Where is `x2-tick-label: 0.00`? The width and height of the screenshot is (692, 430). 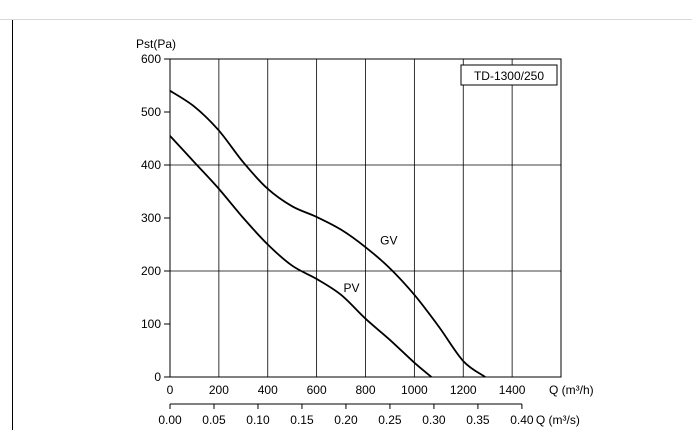
x2-tick-label: 0.00 is located at coordinates (170, 420).